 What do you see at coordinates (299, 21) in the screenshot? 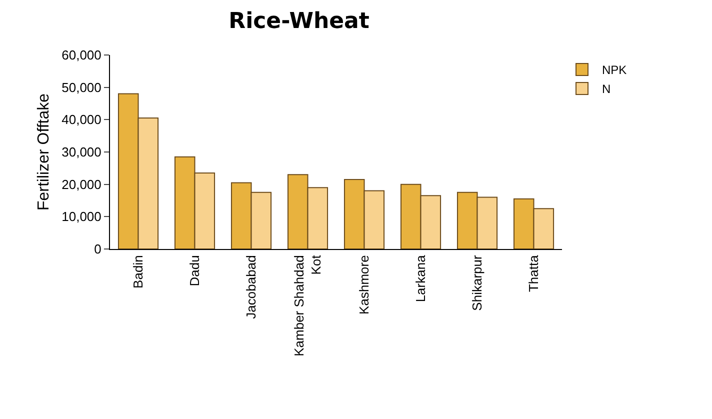
I see `chart-title: Rice-Wheat` at bounding box center [299, 21].